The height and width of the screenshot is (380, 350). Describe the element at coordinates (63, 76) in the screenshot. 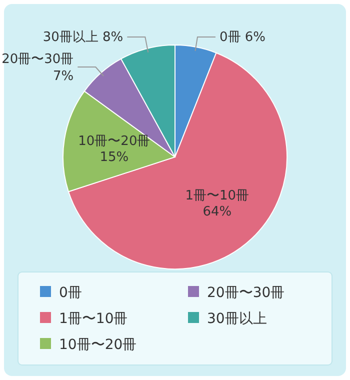

I see `data-label: 7%` at that location.